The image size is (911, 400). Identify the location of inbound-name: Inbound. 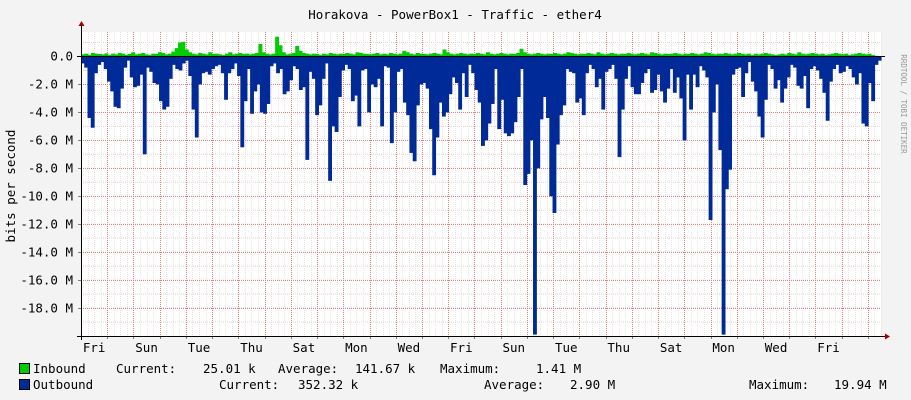
(59, 368).